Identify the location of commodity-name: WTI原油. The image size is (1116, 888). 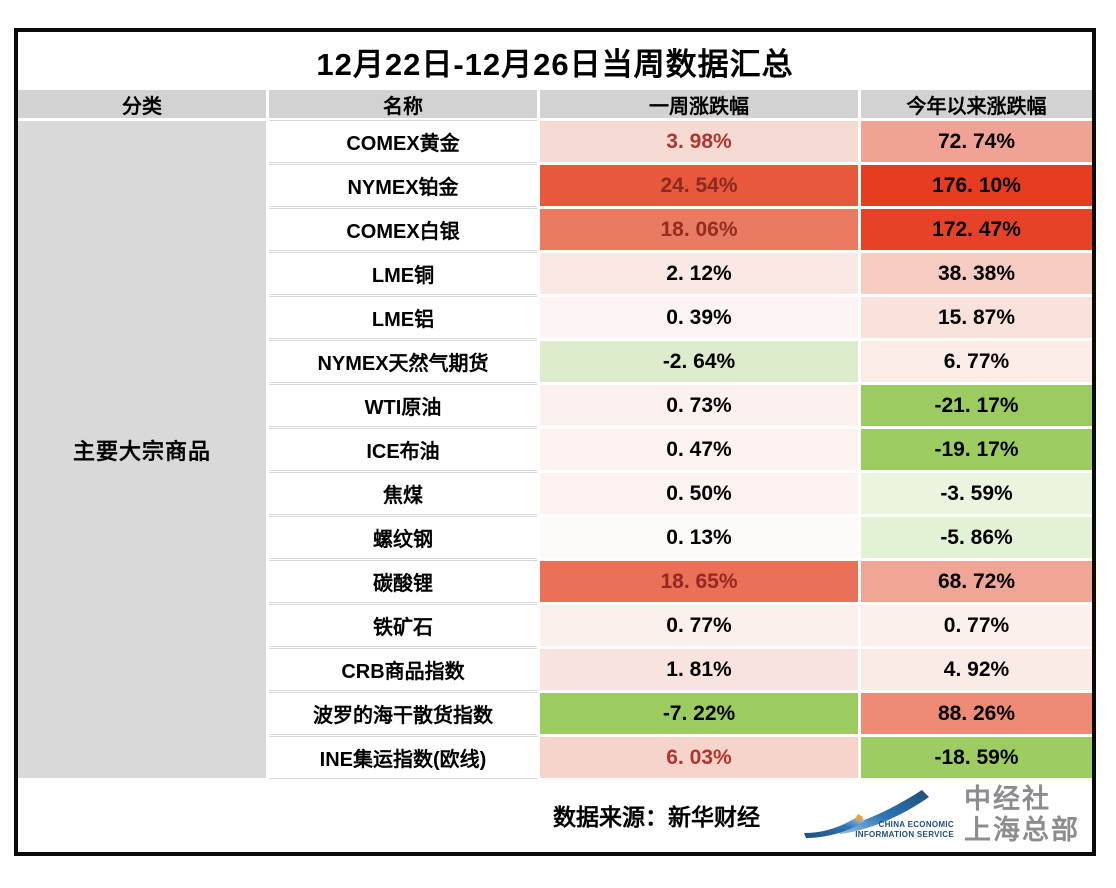
(403, 405).